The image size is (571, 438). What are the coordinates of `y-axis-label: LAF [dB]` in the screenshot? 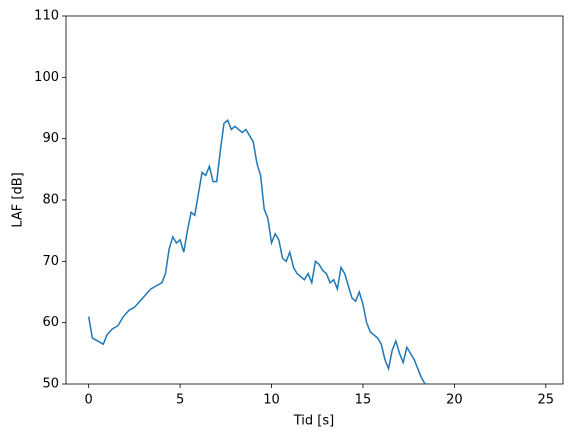 It's located at (18, 199).